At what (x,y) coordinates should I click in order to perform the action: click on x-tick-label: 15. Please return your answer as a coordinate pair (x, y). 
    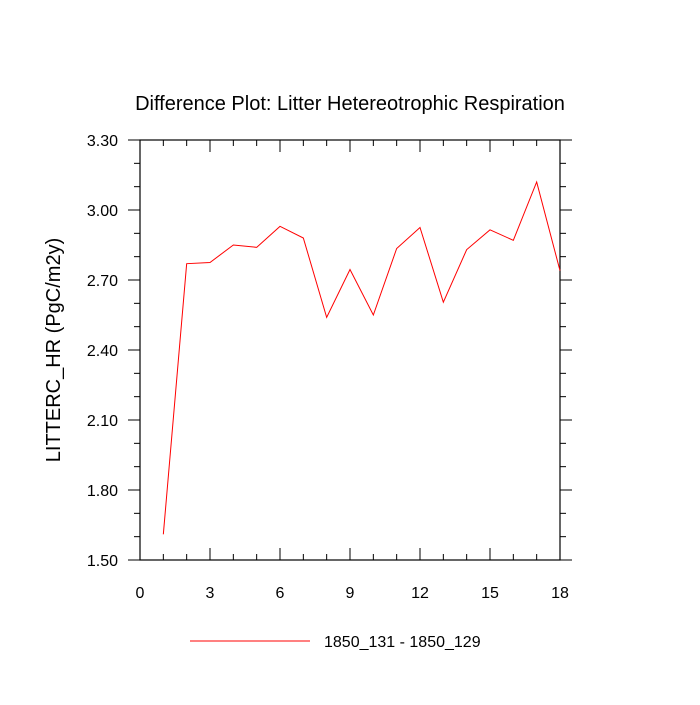
    Looking at the image, I should click on (490, 593).